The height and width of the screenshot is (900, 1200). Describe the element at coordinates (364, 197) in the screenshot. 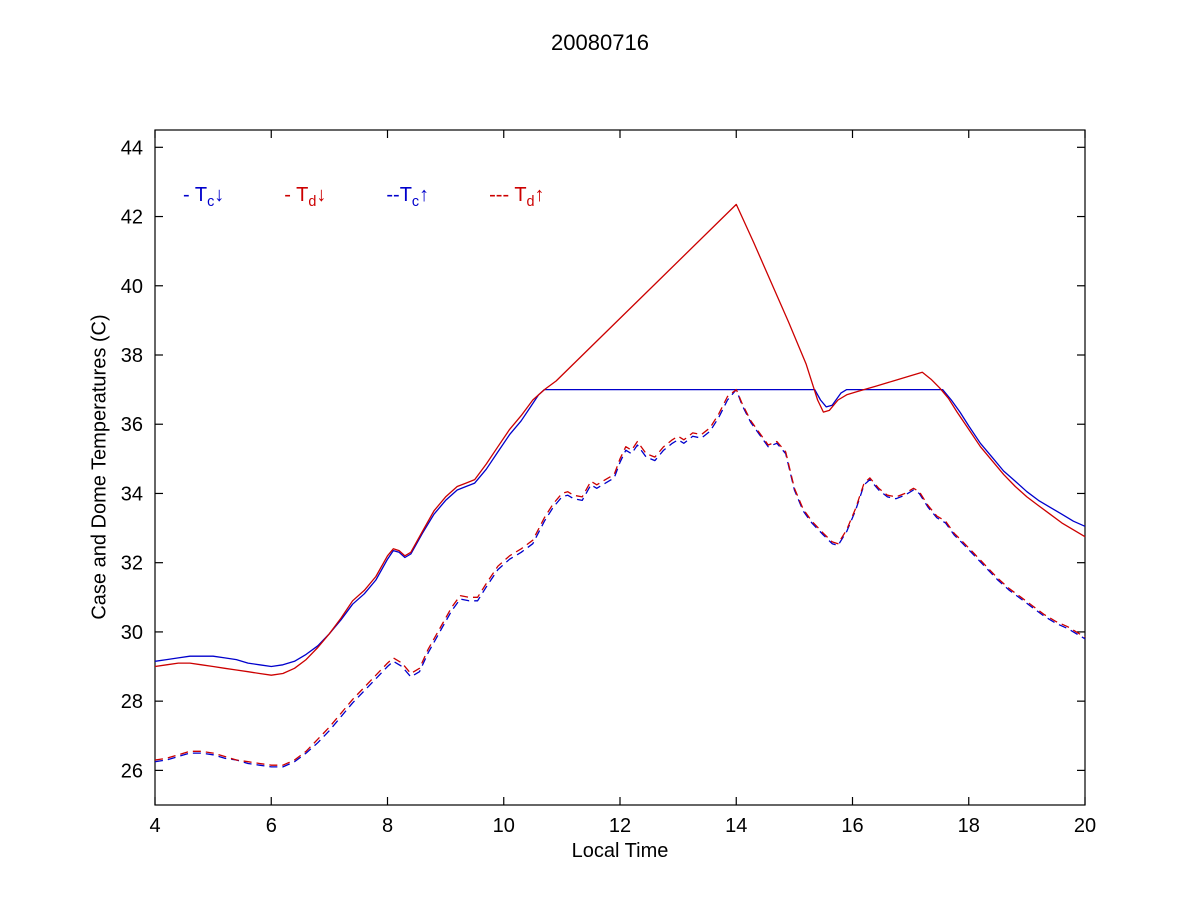

I see `legend: - Tc↓ - Td↓ --Tc↑ --- Td↑` at that location.